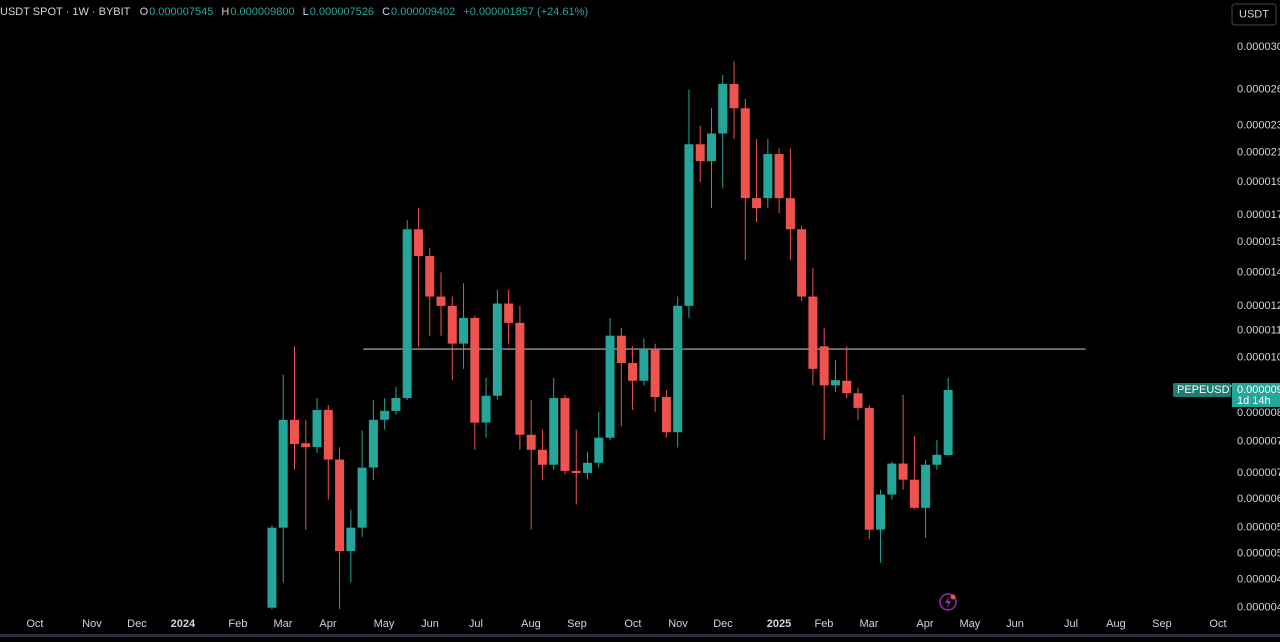 This screenshot has height=642, width=1280. What do you see at coordinates (225, 12) in the screenshot?
I see `high-key: H` at bounding box center [225, 12].